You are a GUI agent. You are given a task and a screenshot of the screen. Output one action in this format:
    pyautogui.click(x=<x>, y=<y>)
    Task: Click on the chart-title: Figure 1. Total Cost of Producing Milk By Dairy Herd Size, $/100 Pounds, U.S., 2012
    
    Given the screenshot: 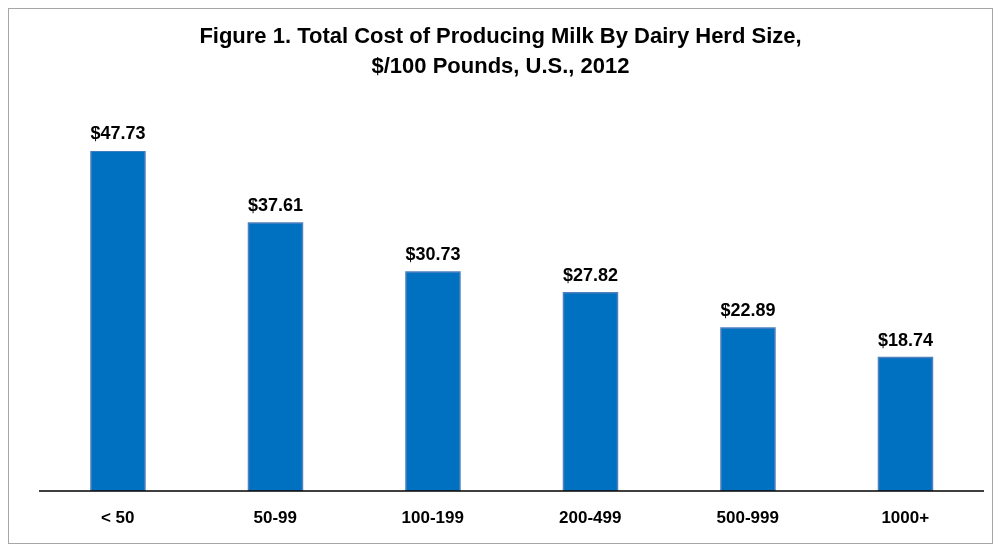 What is the action you would take?
    pyautogui.click(x=500, y=51)
    